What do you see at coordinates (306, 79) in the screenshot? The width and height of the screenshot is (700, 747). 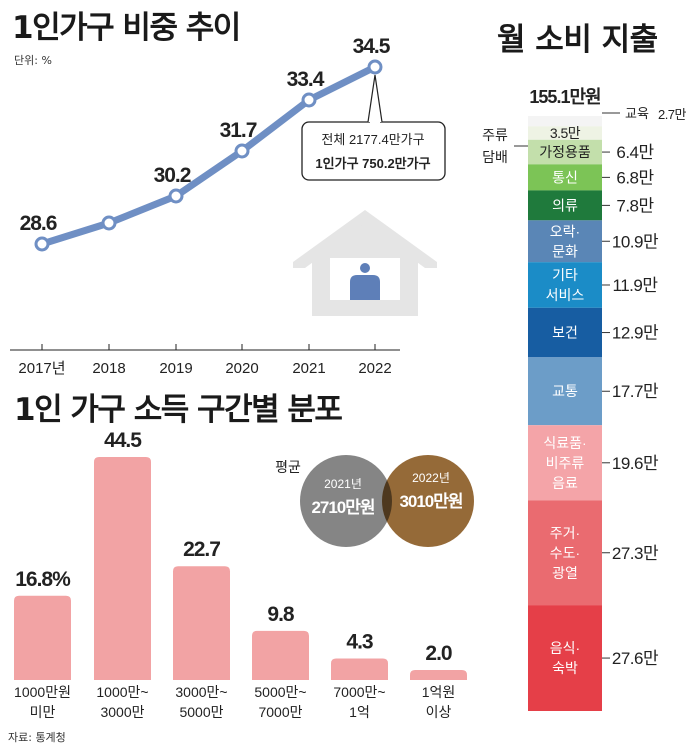 I see `data-label: 33.4` at bounding box center [306, 79].